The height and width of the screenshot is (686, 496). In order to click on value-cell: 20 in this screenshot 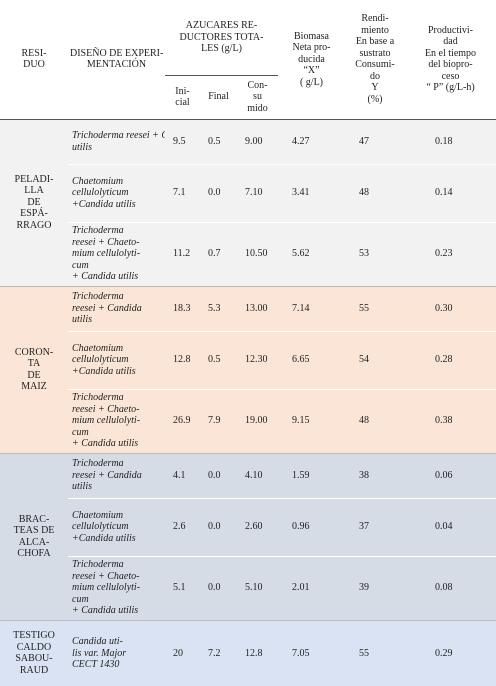, I will do `click(182, 652)`.